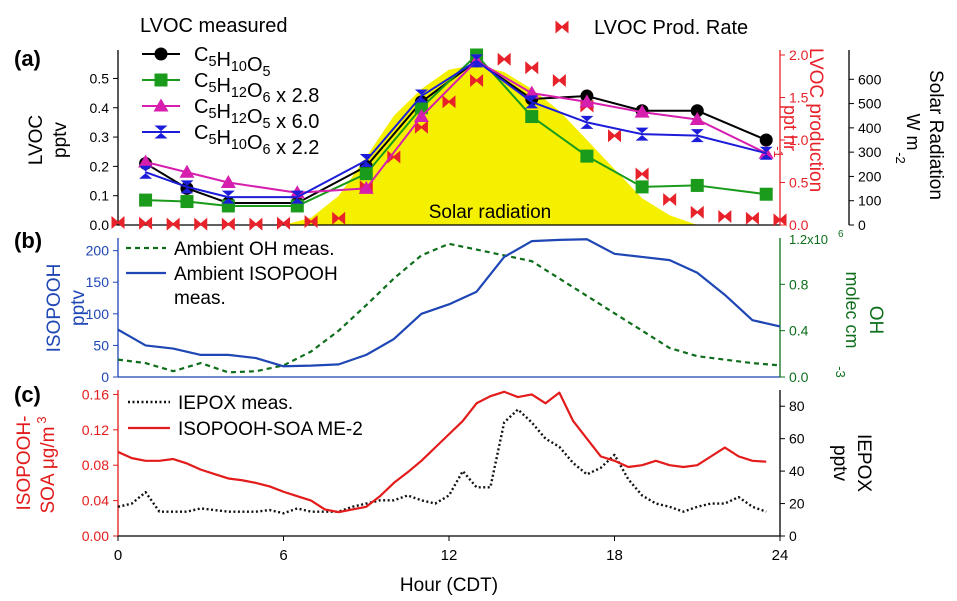 Image resolution: width=957 pixels, height=601 pixels. I want to click on panel-c-right-tick-label: 60, so click(797, 439).